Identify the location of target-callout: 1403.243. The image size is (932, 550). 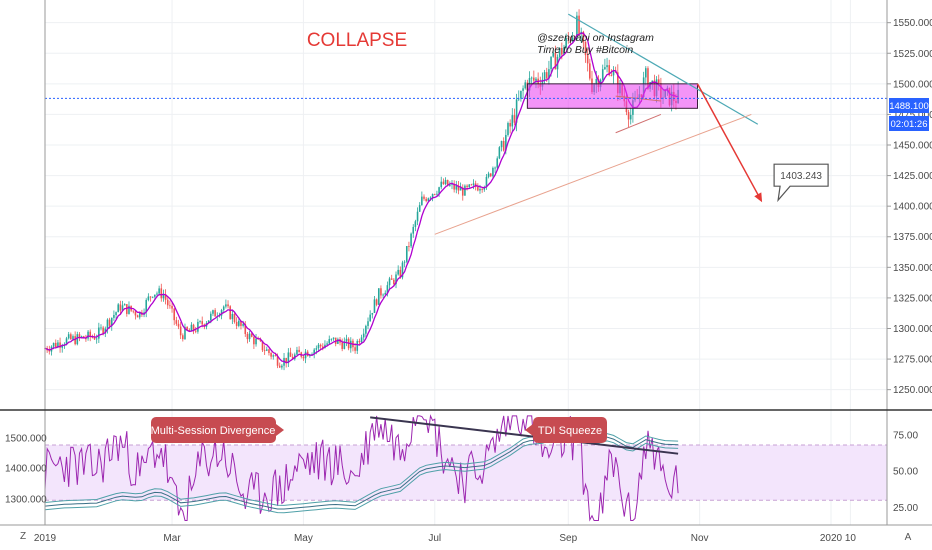
(801, 183).